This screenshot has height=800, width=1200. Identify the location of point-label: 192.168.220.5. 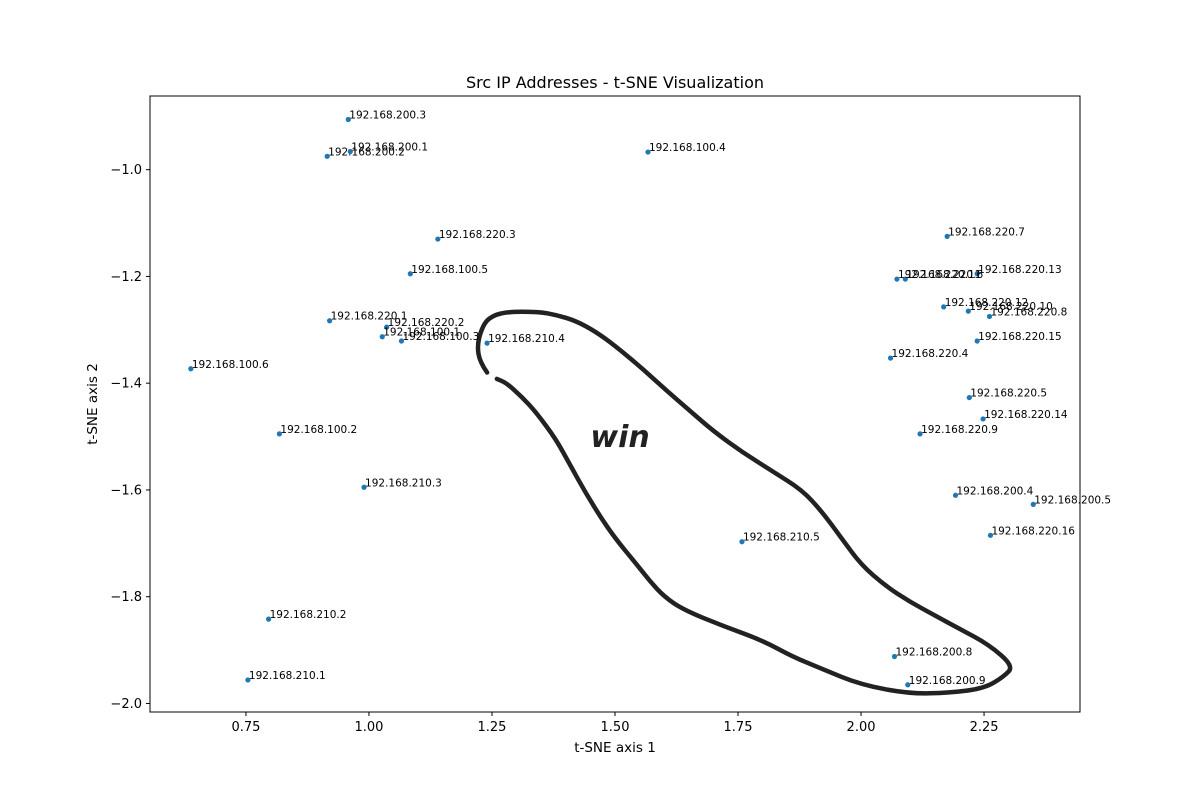
(1008, 394).